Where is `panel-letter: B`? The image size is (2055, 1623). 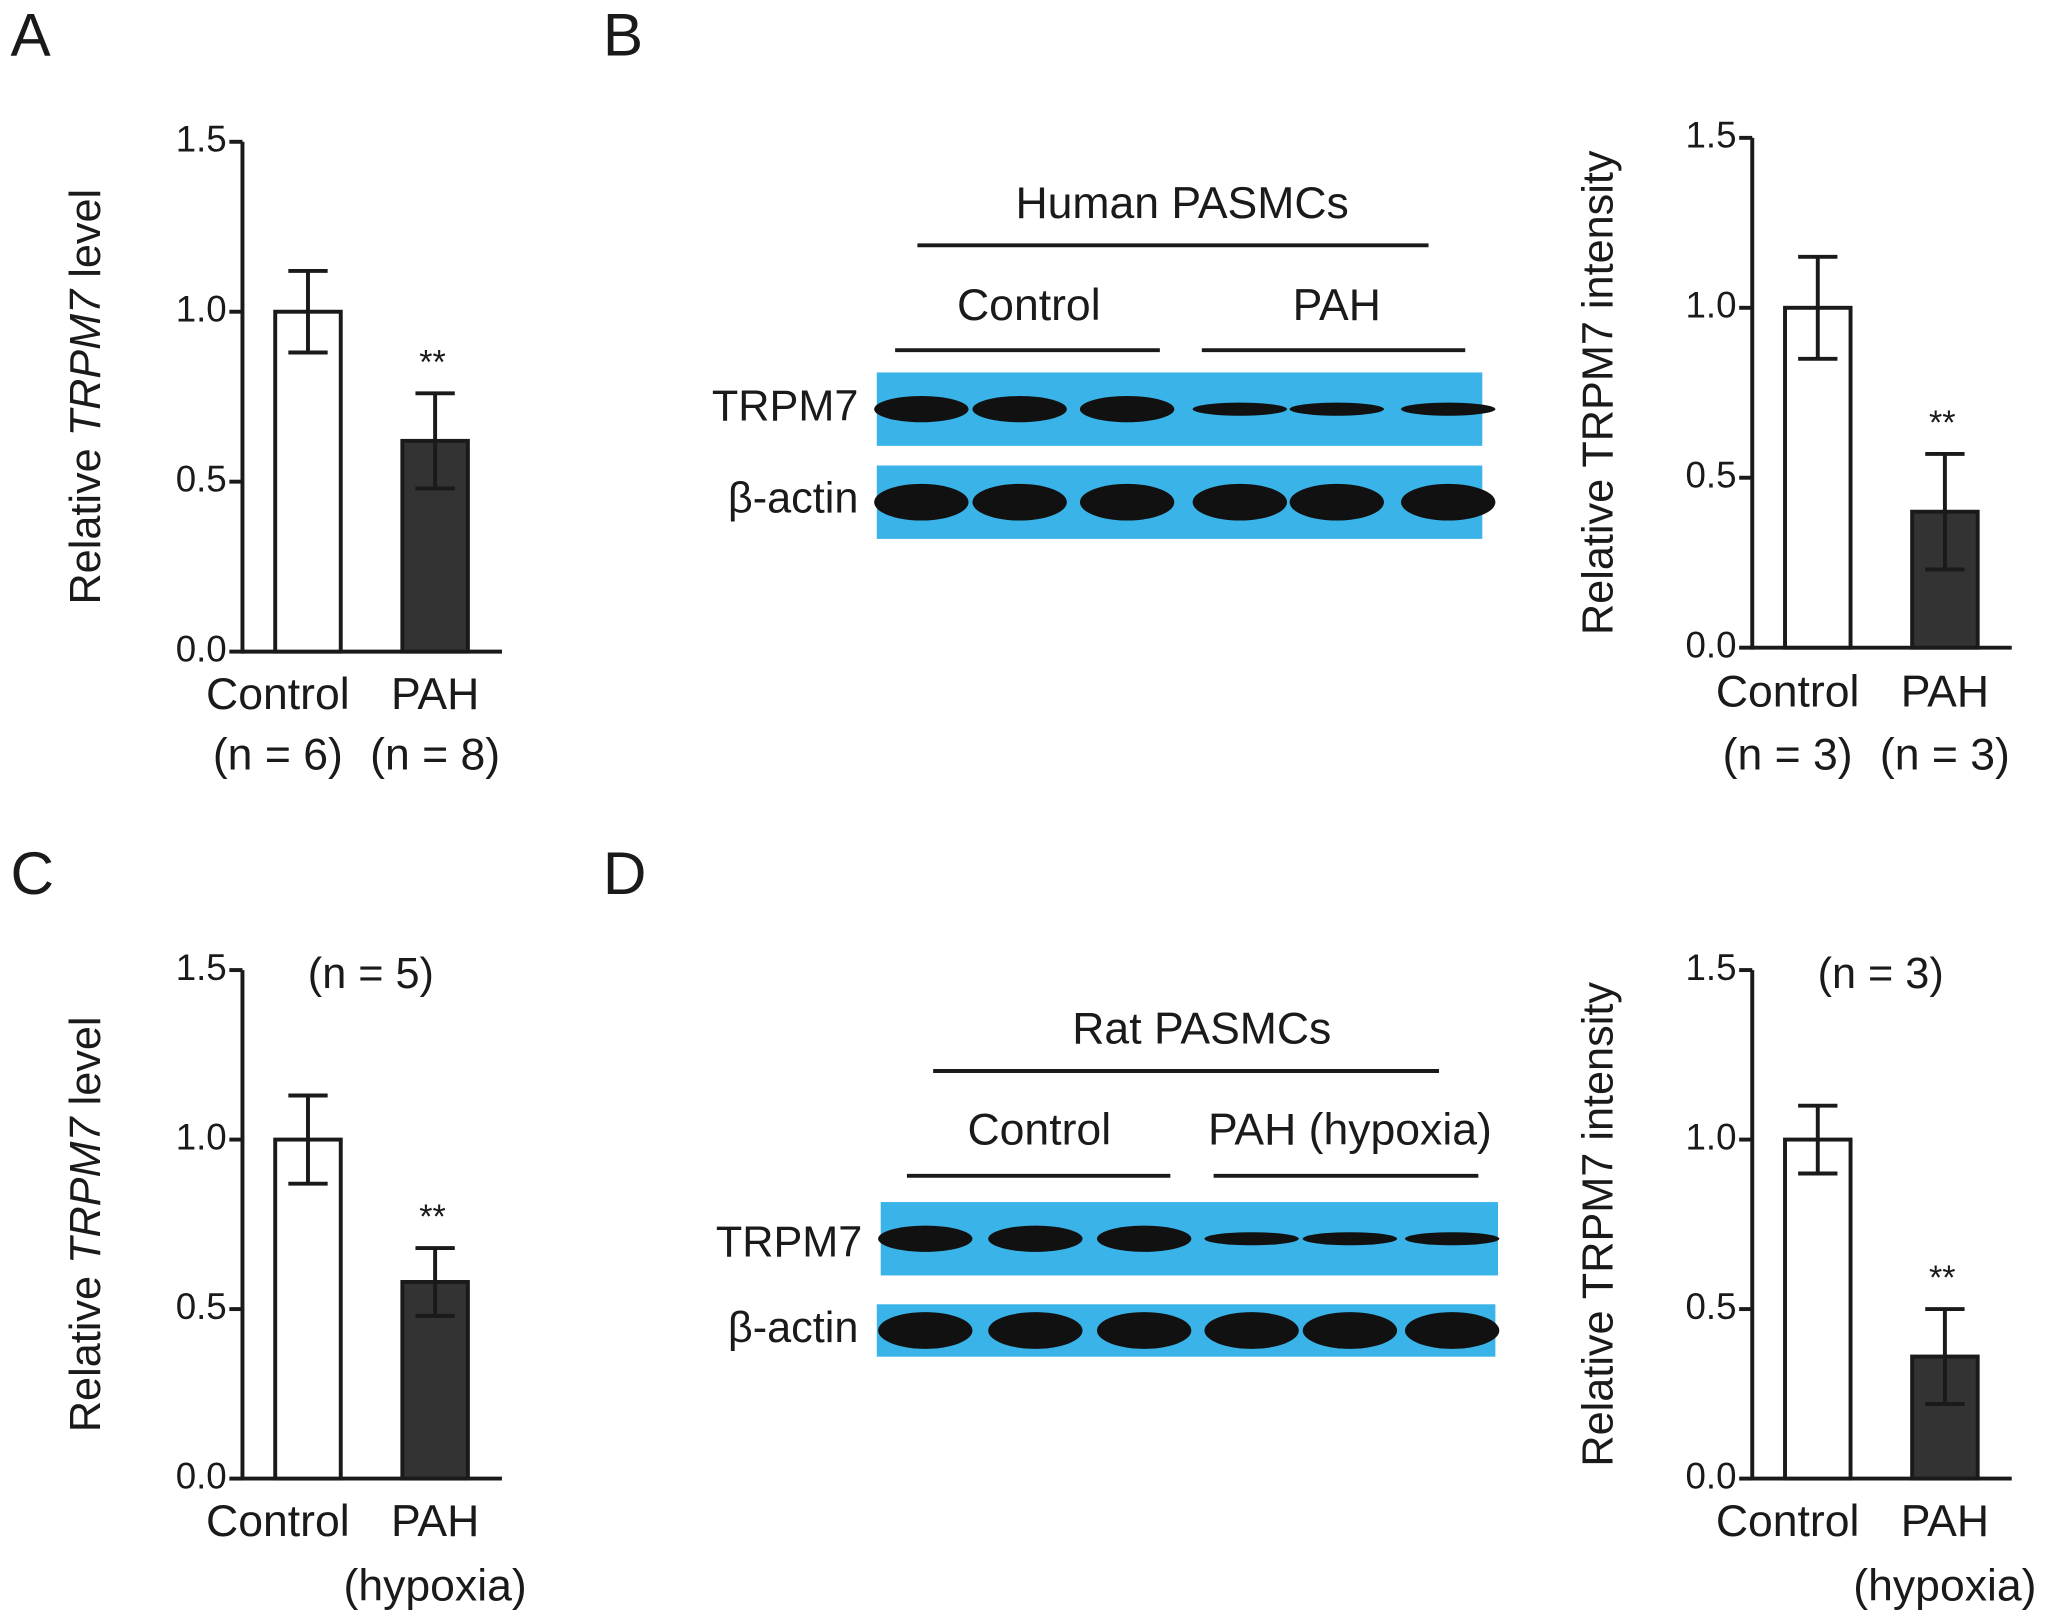 panel-letter: B is located at coordinates (623, 34).